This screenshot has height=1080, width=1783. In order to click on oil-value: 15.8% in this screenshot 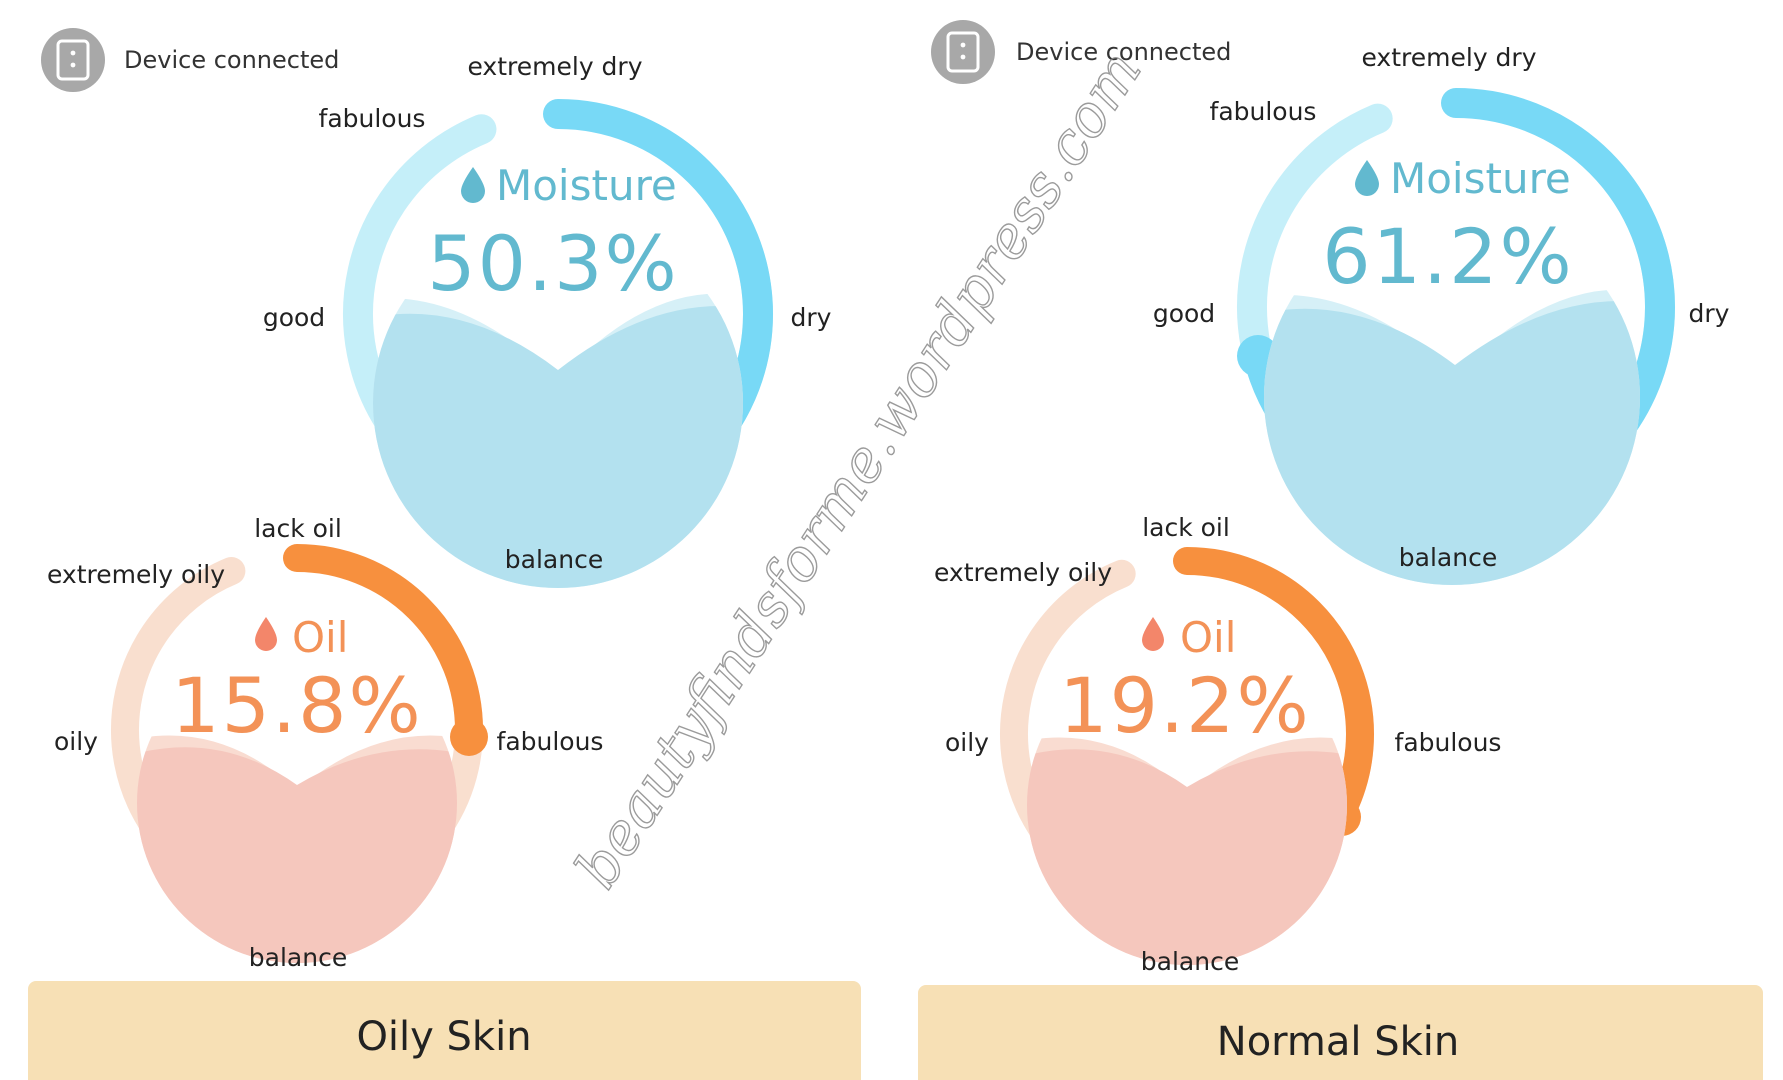, I will do `click(296, 705)`.